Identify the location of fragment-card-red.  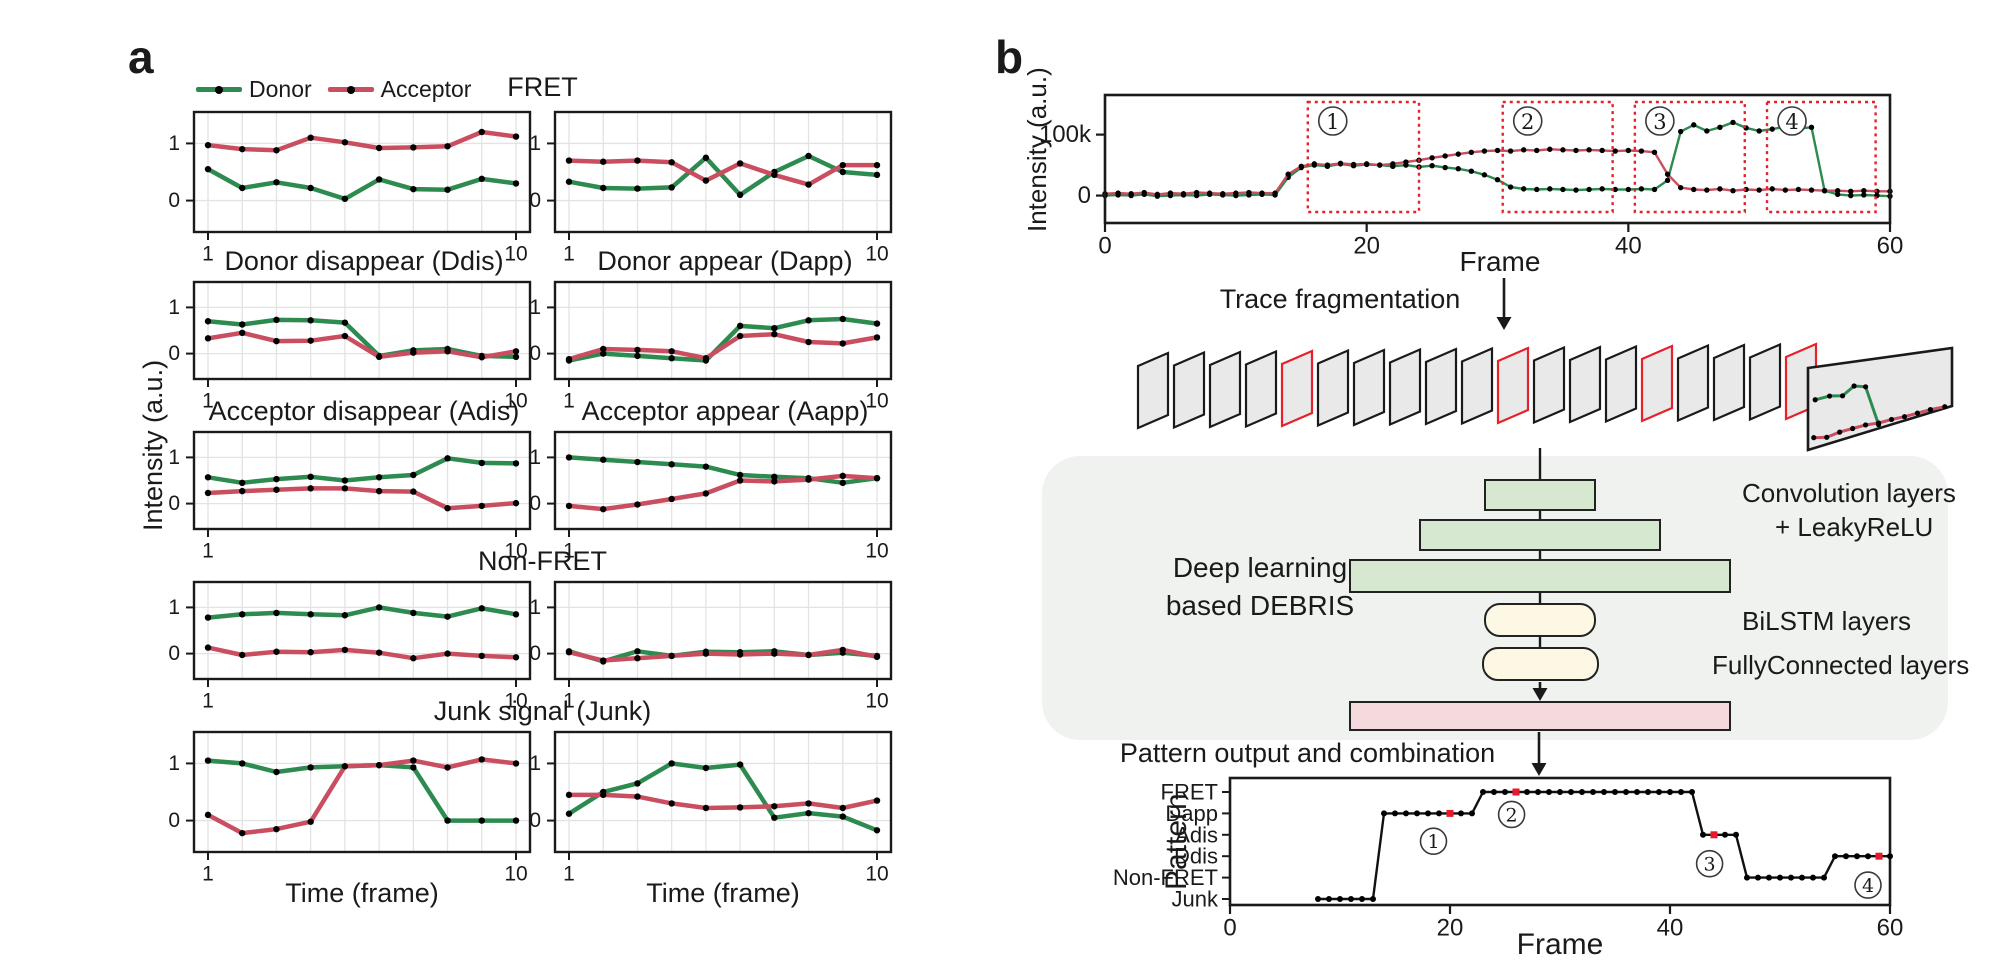
(1297, 388).